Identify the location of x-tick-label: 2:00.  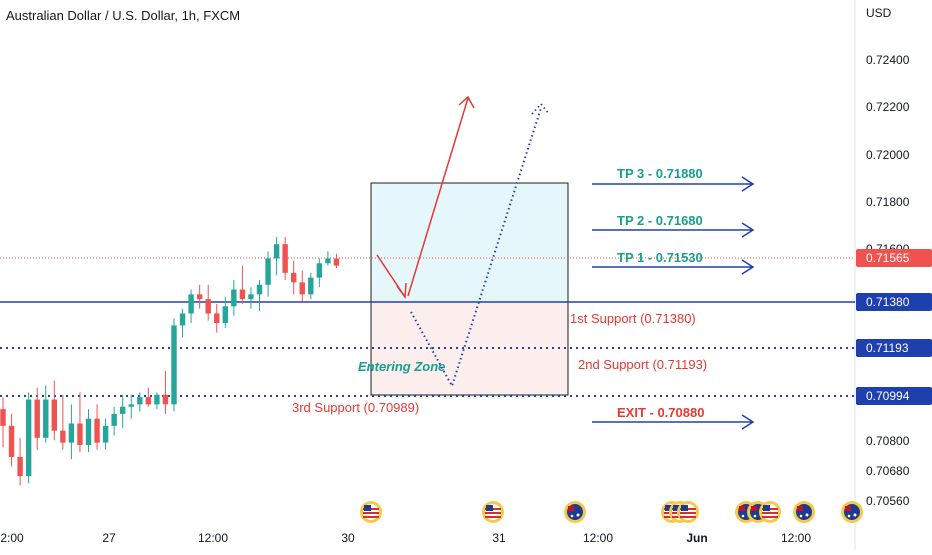
(12, 538).